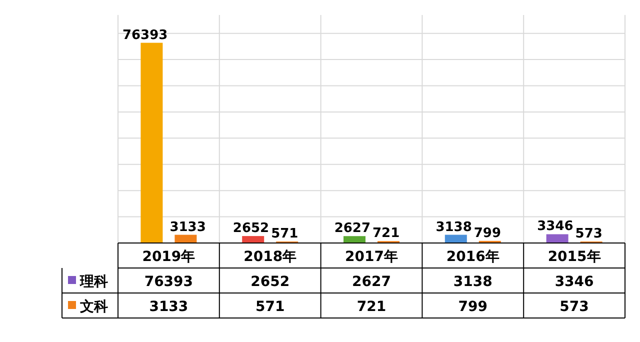 This screenshot has width=640, height=342. Describe the element at coordinates (270, 257) in the screenshot. I see `x-tick-label: 2018年` at that location.